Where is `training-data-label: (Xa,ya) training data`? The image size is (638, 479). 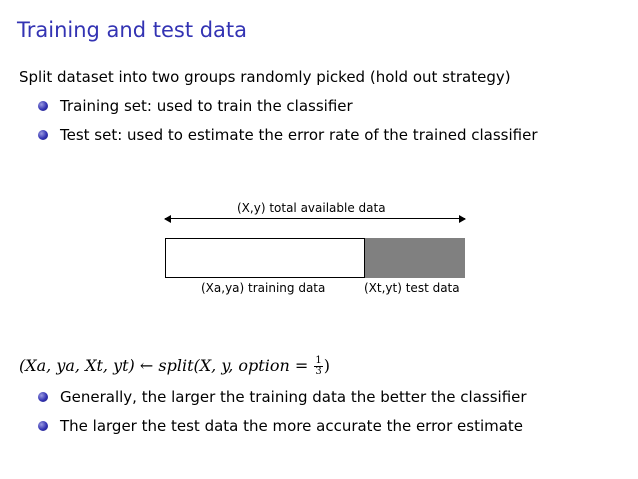
training-data-label: (Xa,ya) training data is located at coordinates (263, 288).